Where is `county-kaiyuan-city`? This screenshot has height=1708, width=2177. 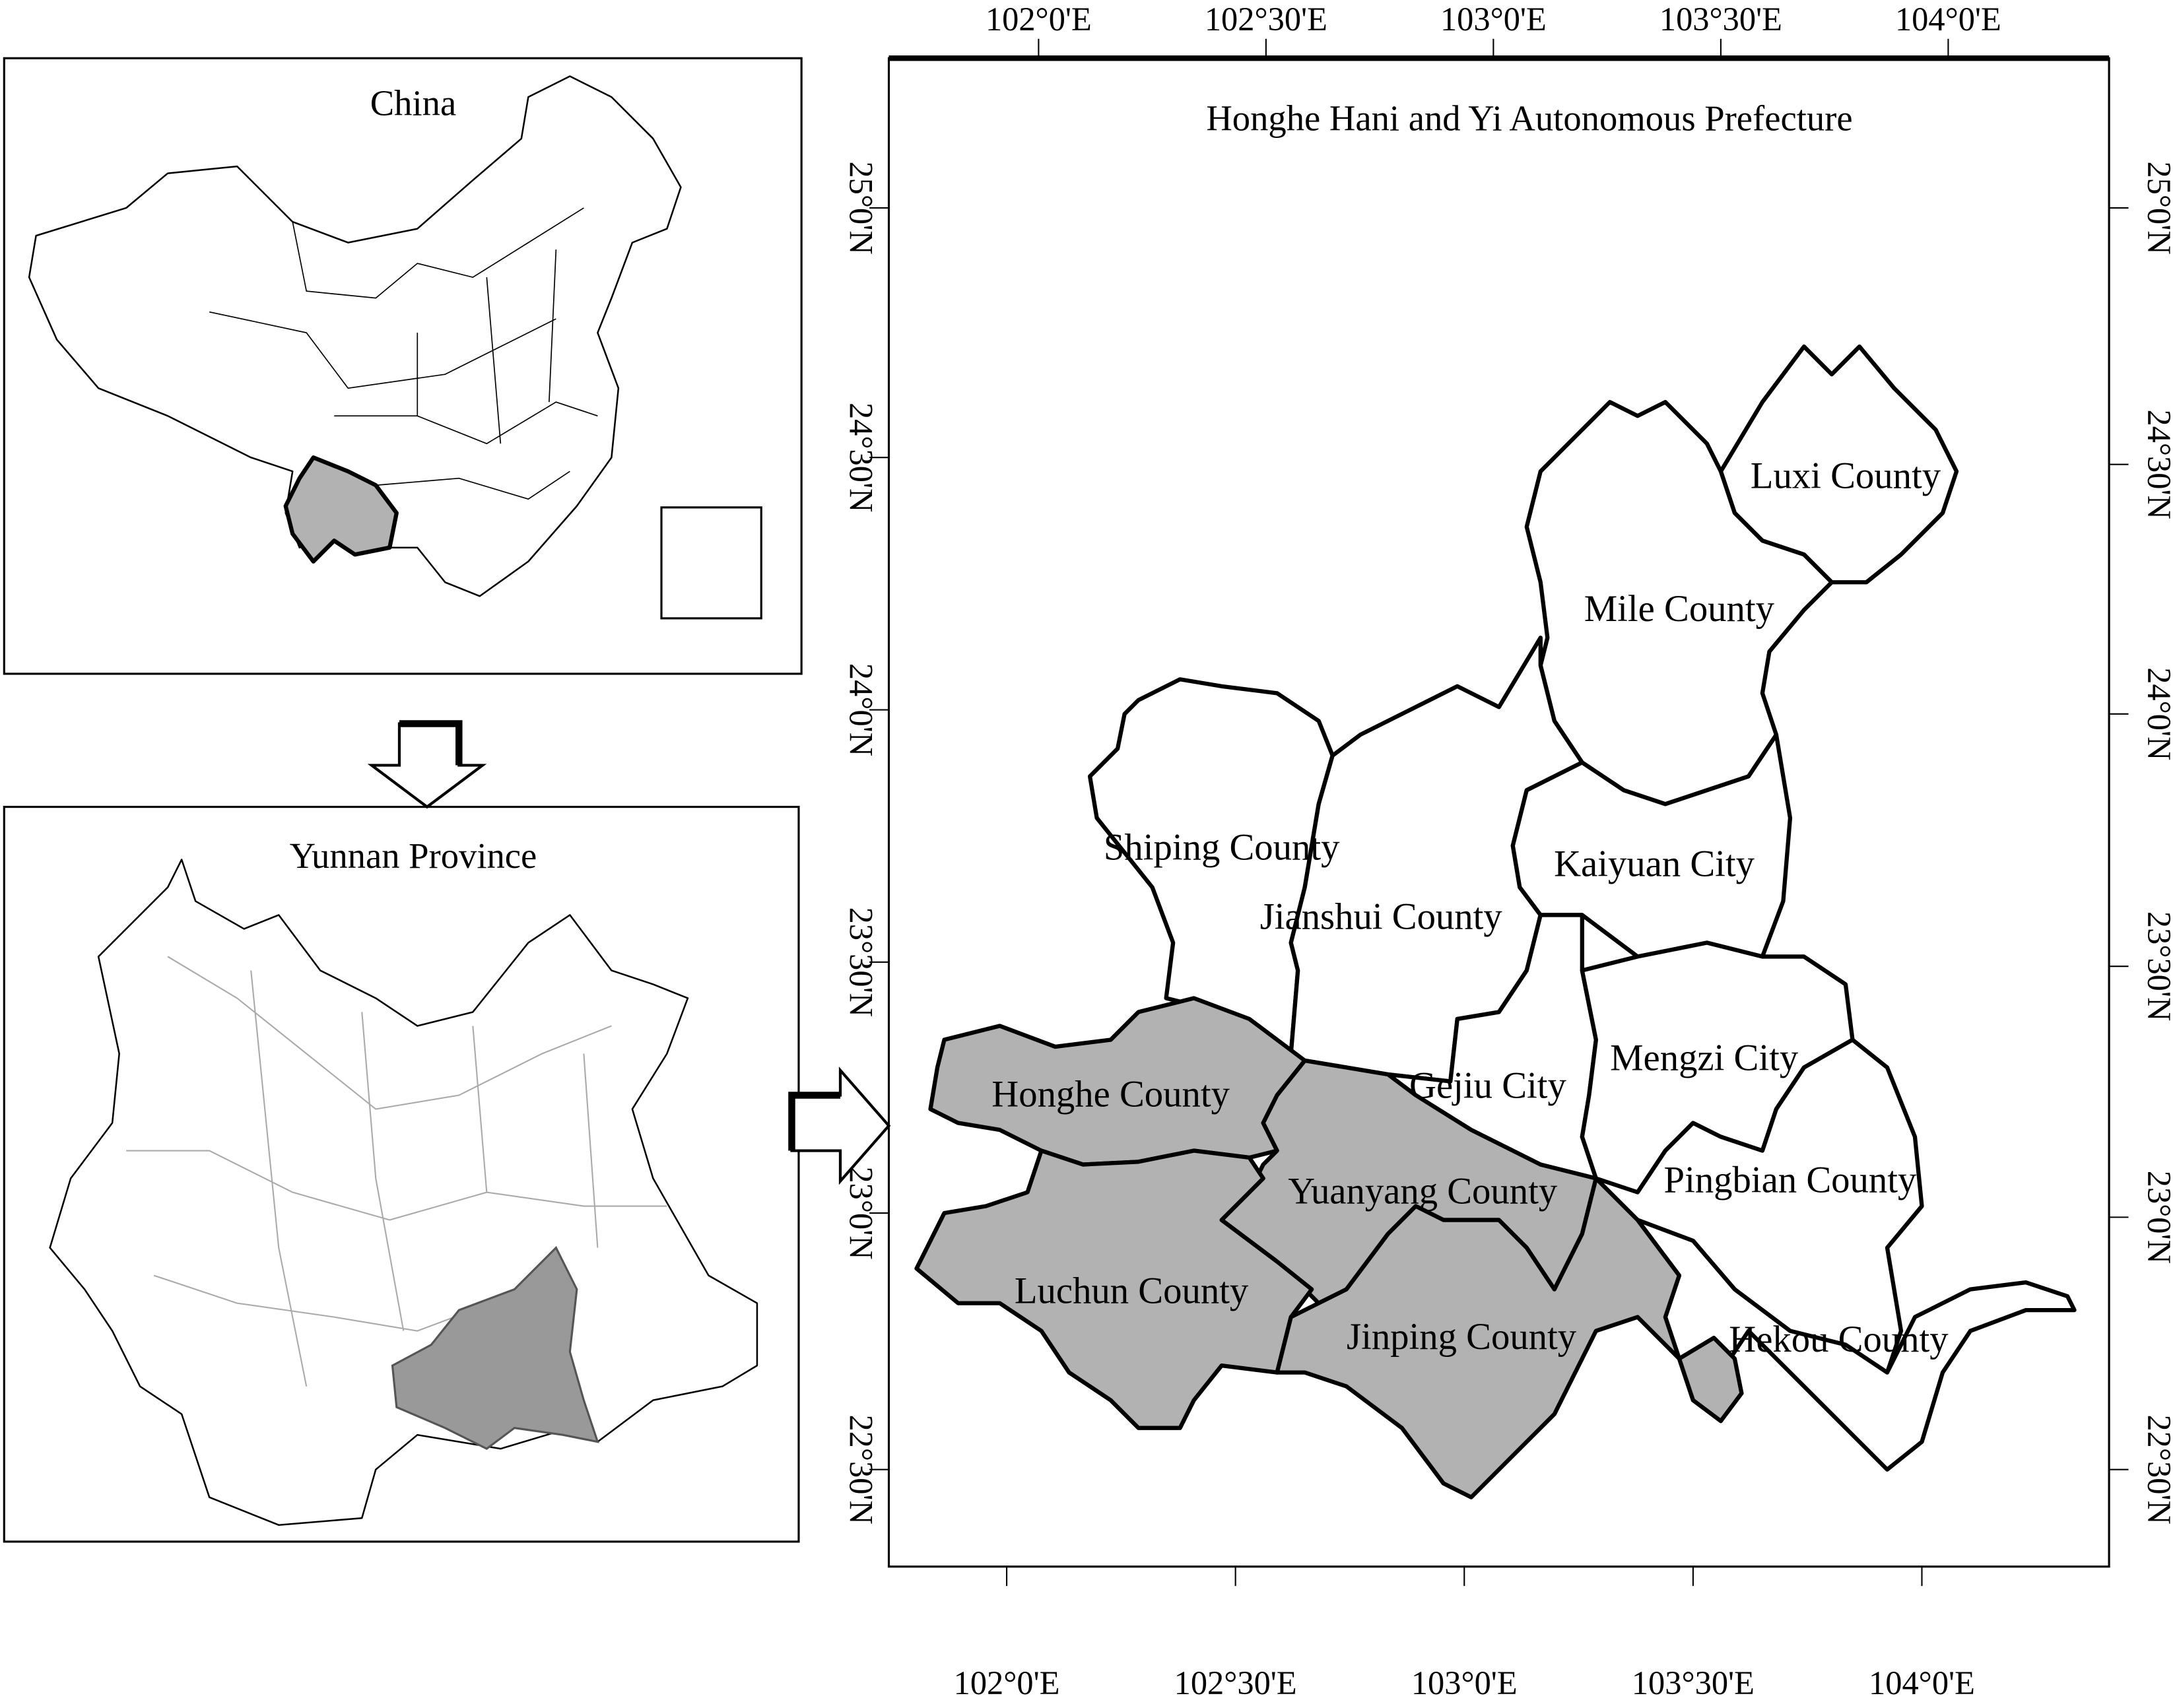
county-kaiyuan-city is located at coordinates (1651, 846).